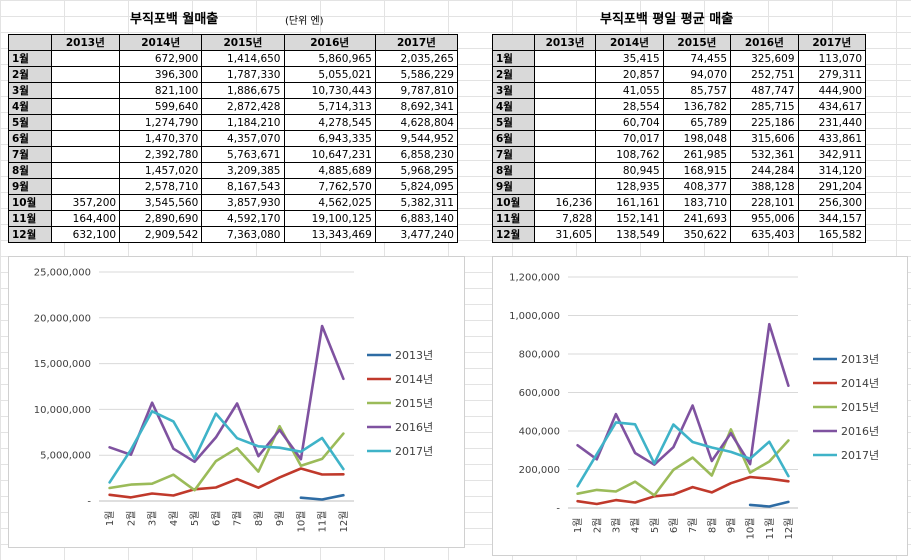 This screenshot has width=911, height=560. What do you see at coordinates (161, 138) in the screenshot?
I see `table-cell: 1,470,370` at bounding box center [161, 138].